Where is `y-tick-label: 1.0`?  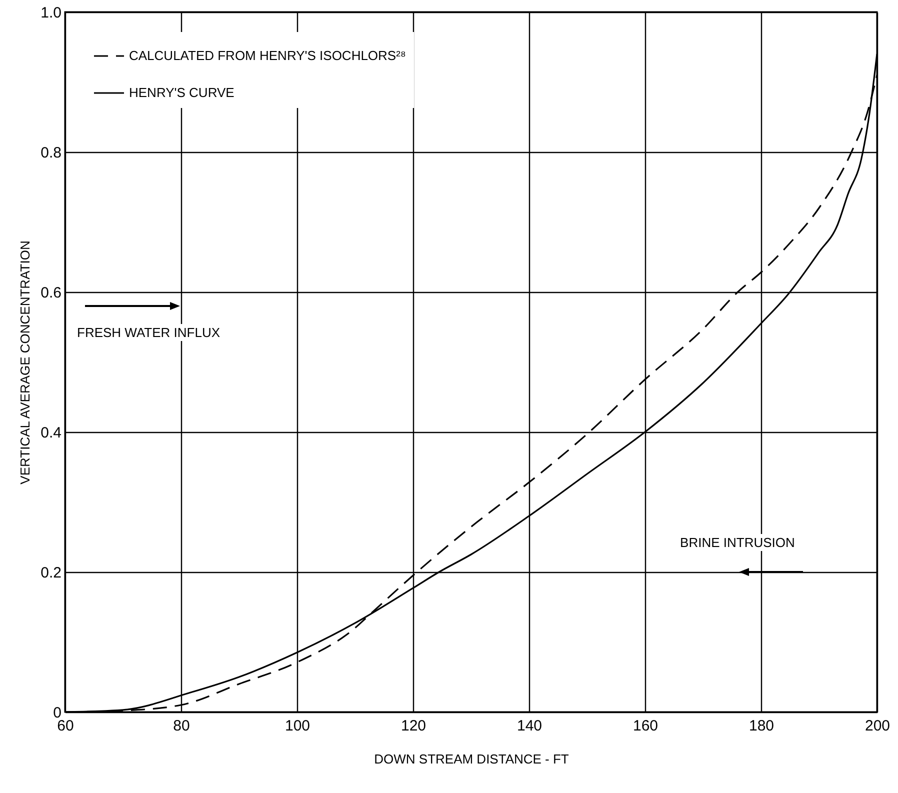
y-tick-label: 1.0 is located at coordinates (51, 13).